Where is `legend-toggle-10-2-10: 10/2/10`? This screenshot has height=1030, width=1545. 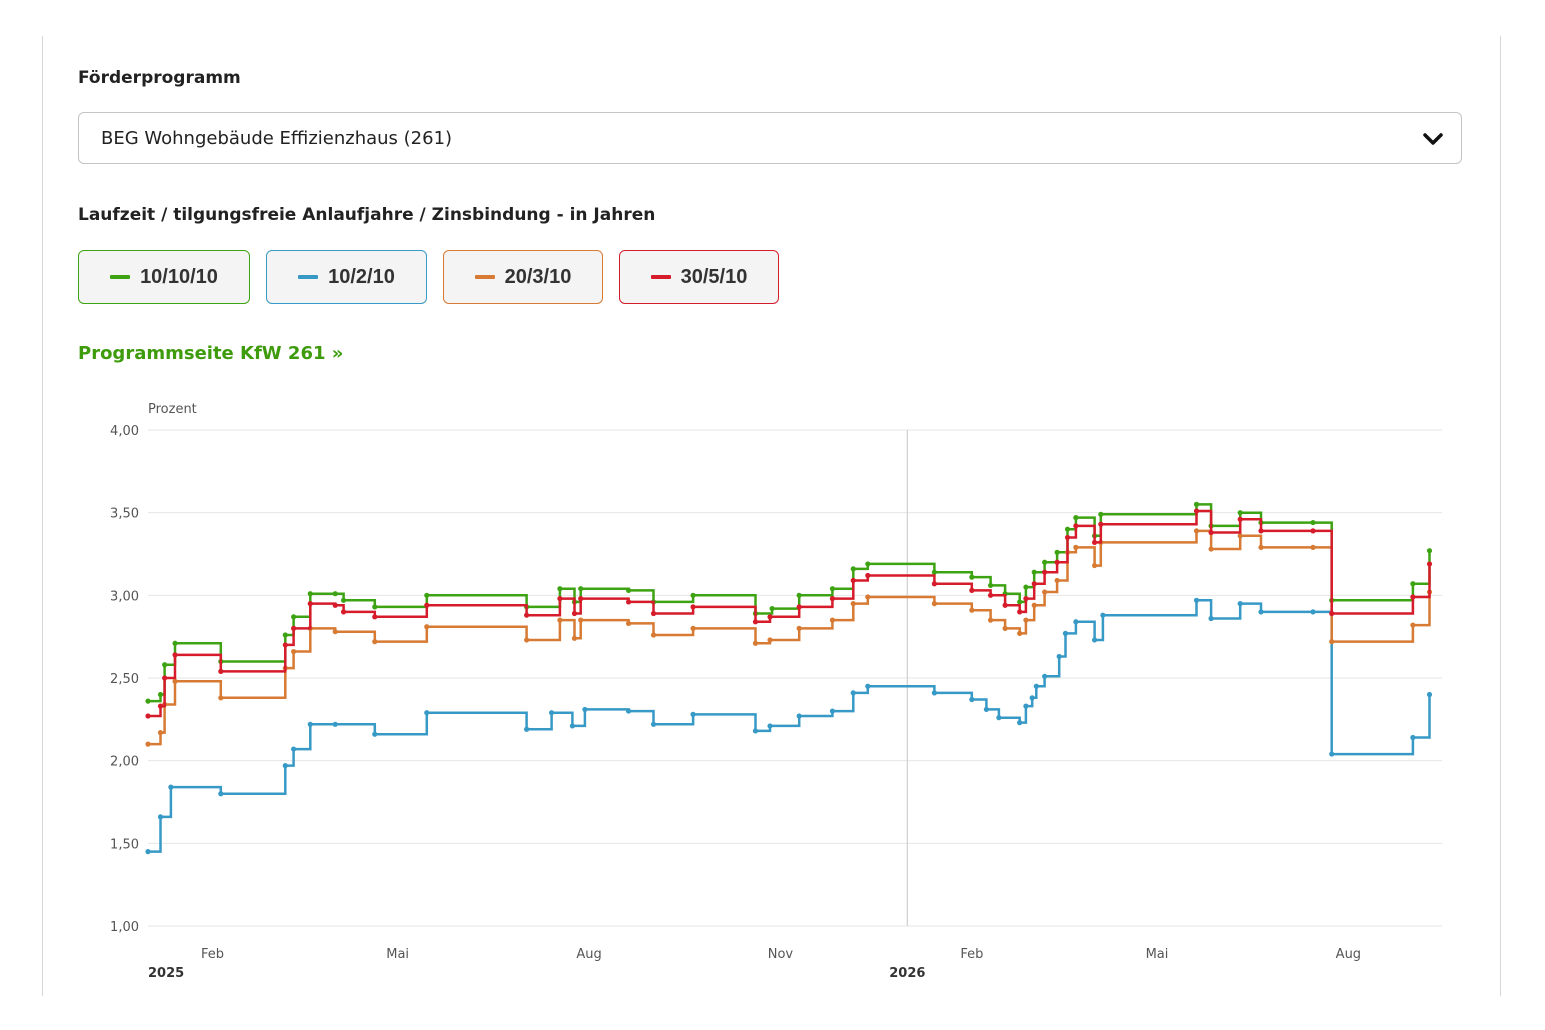
legend-toggle-10-2-10: 10/2/10 is located at coordinates (346, 277).